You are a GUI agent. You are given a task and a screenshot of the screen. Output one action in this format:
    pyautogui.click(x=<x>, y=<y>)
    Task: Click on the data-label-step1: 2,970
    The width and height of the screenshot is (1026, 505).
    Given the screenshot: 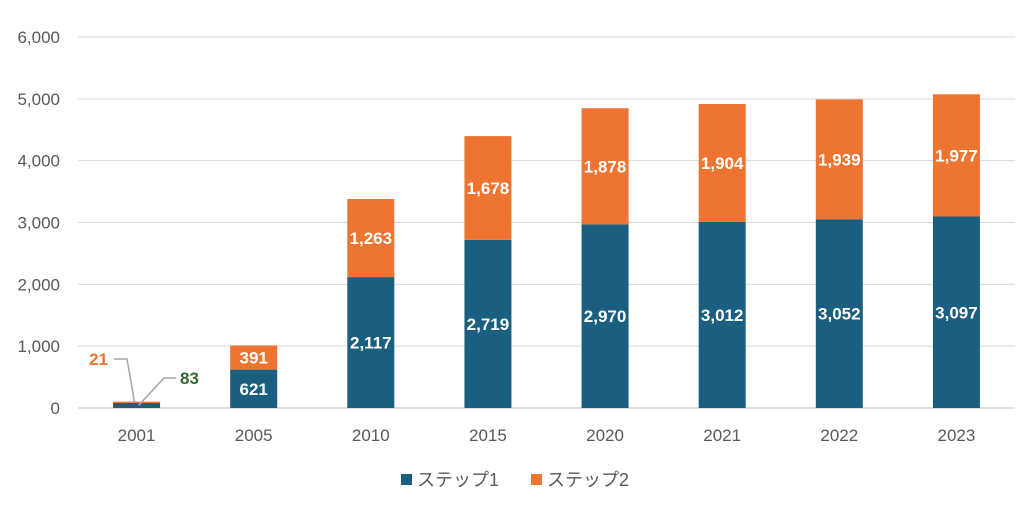 What is the action you would take?
    pyautogui.click(x=605, y=316)
    